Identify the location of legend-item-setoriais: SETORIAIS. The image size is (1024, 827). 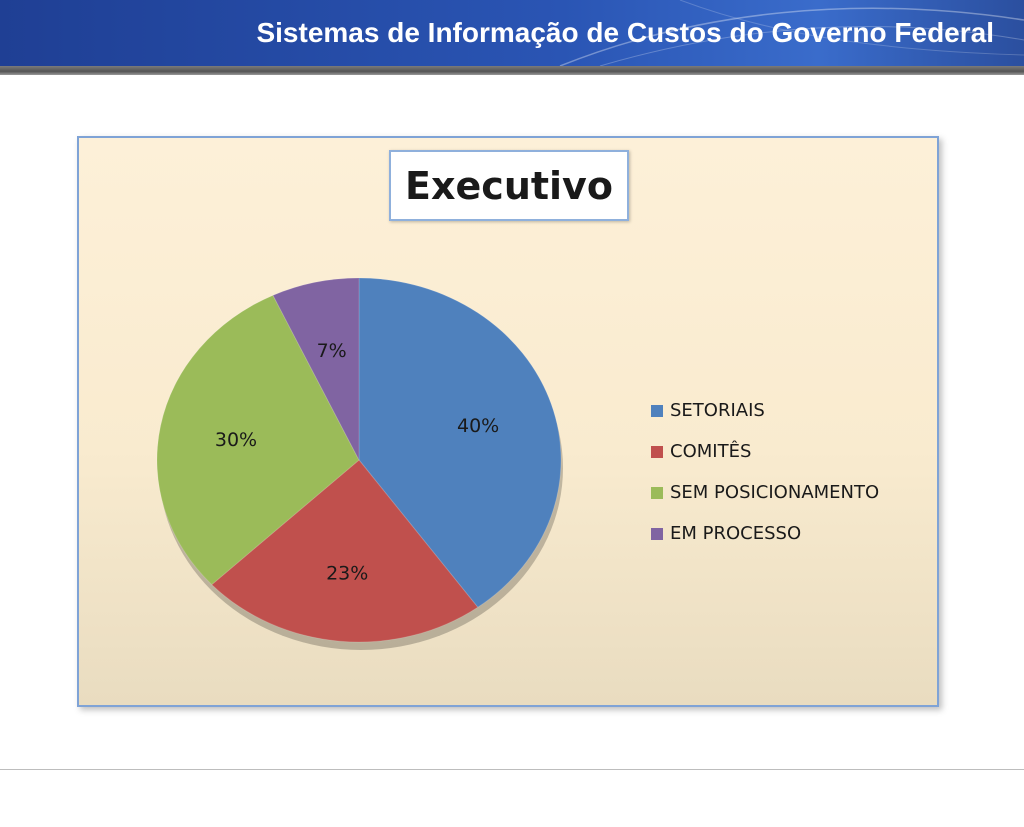
(765, 410).